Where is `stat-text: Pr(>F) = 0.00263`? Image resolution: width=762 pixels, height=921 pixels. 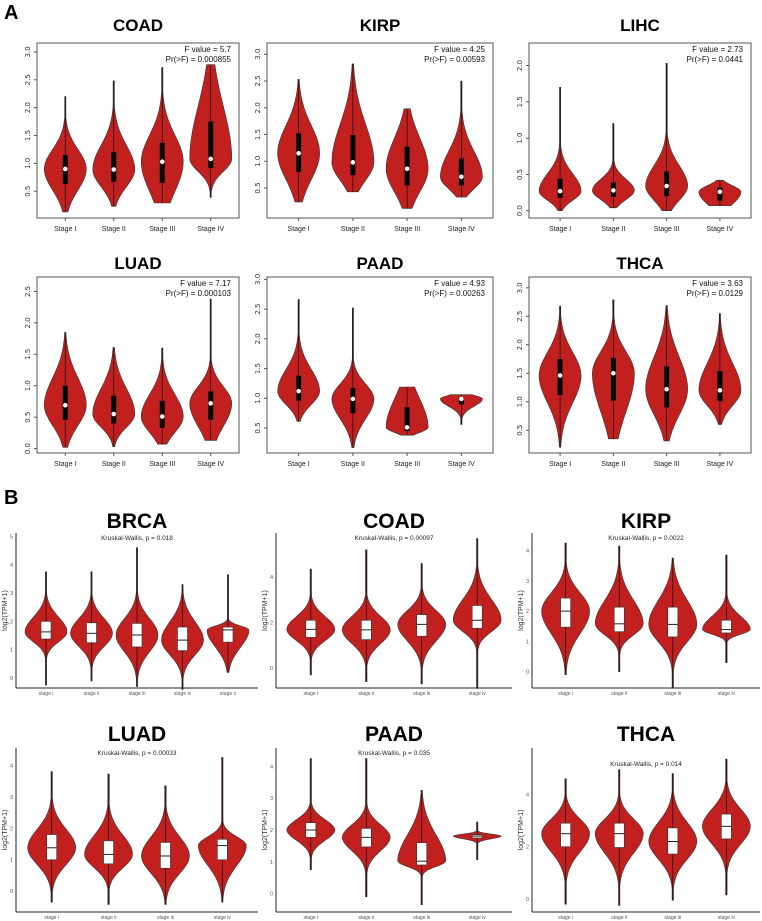 stat-text: Pr(>F) = 0.00263 is located at coordinates (454, 293).